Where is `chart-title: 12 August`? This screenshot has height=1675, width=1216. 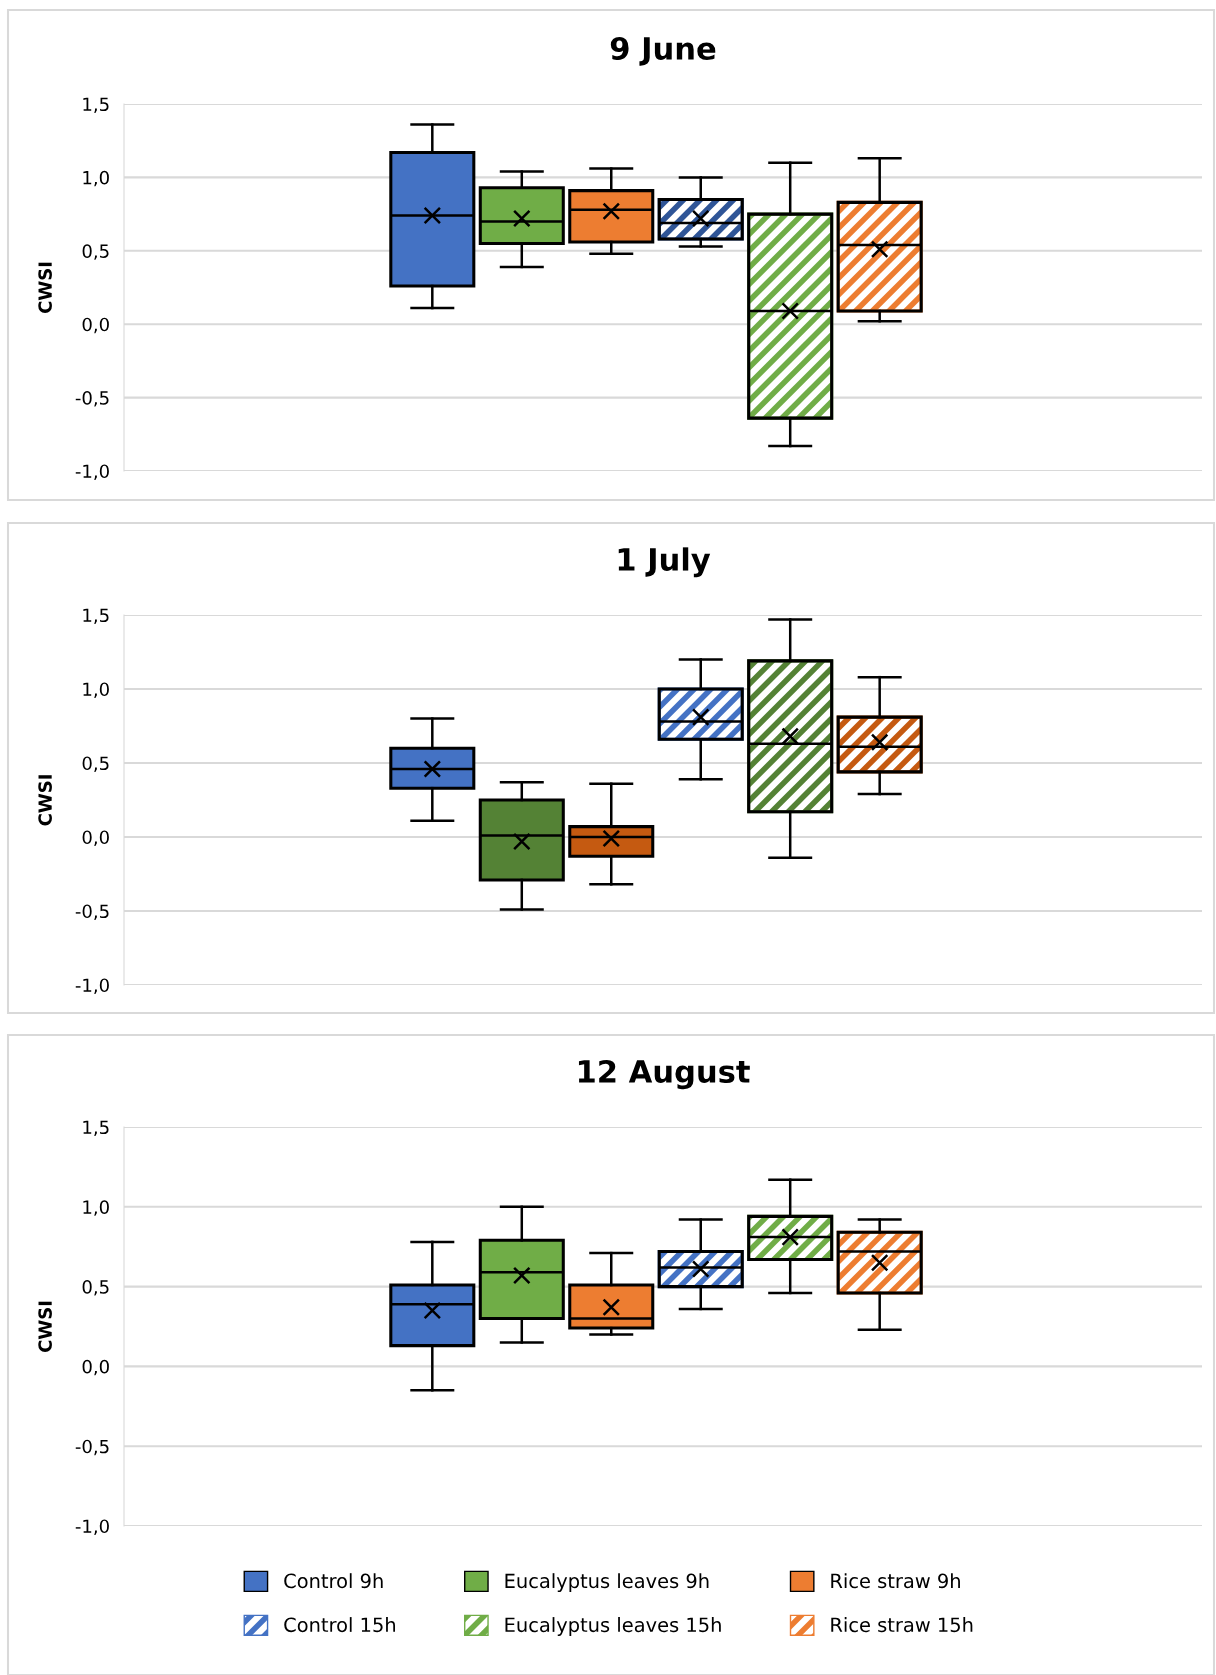
chart-title: 12 August is located at coordinates (664, 1074).